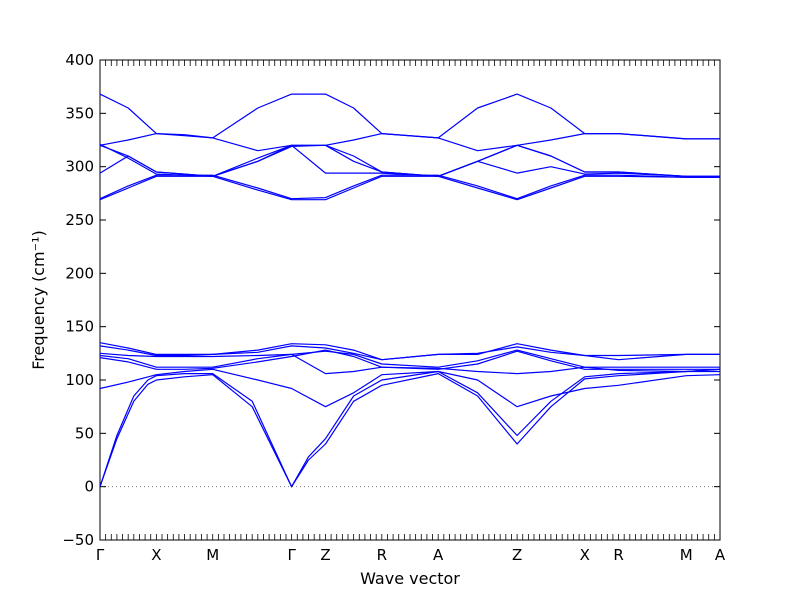 Image resolution: width=800 pixels, height=600 pixels. Describe the element at coordinates (79, 220) in the screenshot. I see `y-tick-label: 250` at that location.